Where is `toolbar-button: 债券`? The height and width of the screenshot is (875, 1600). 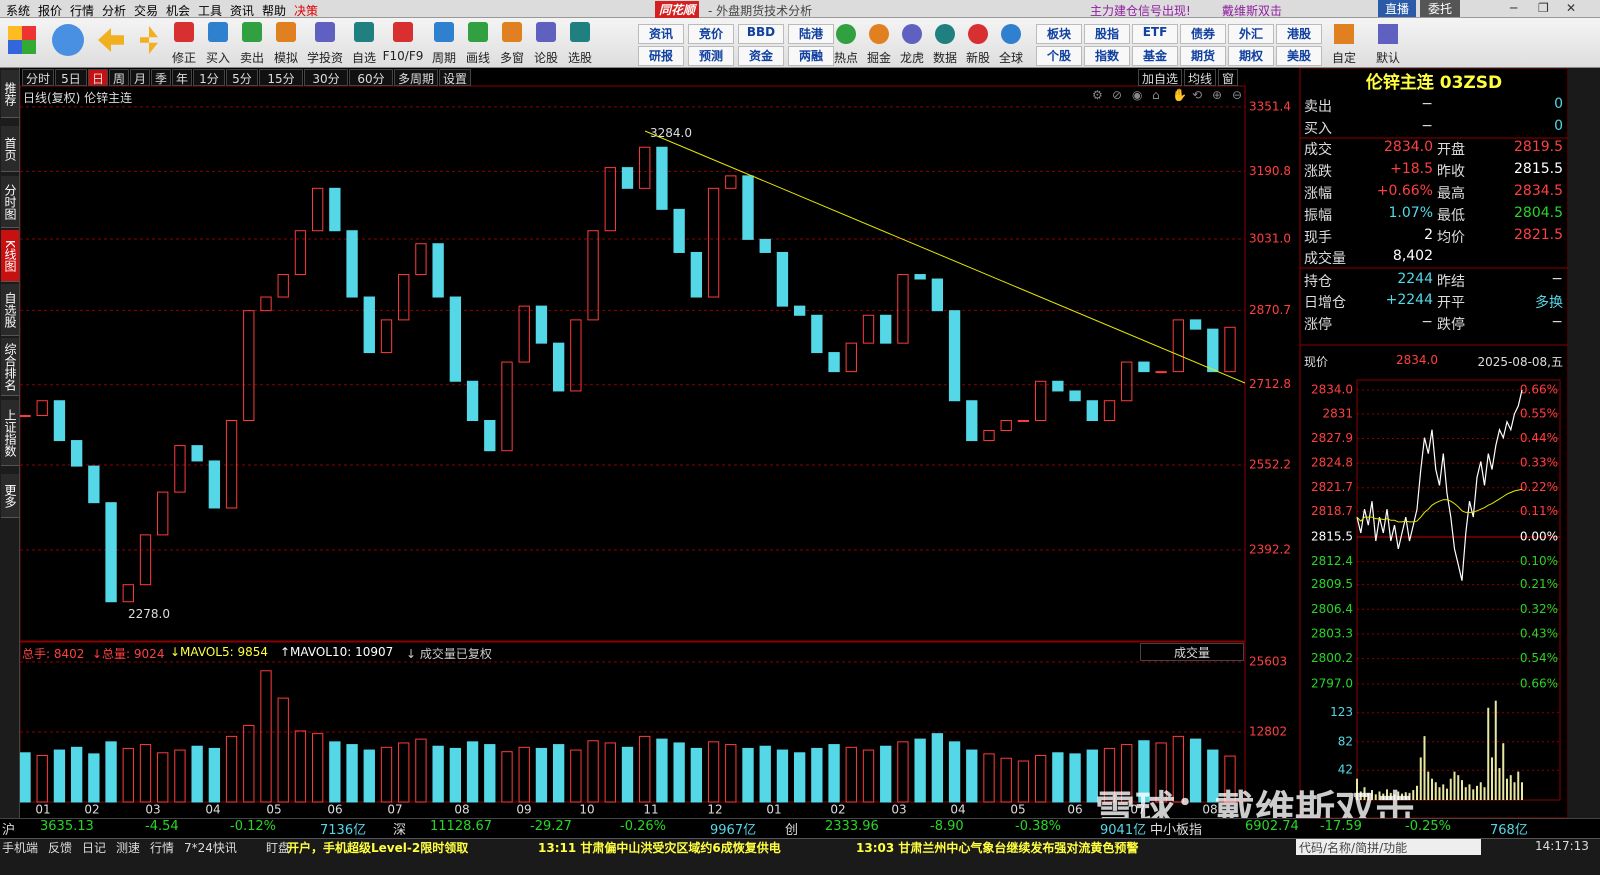
toolbar-button: 债券 is located at coordinates (1203, 34).